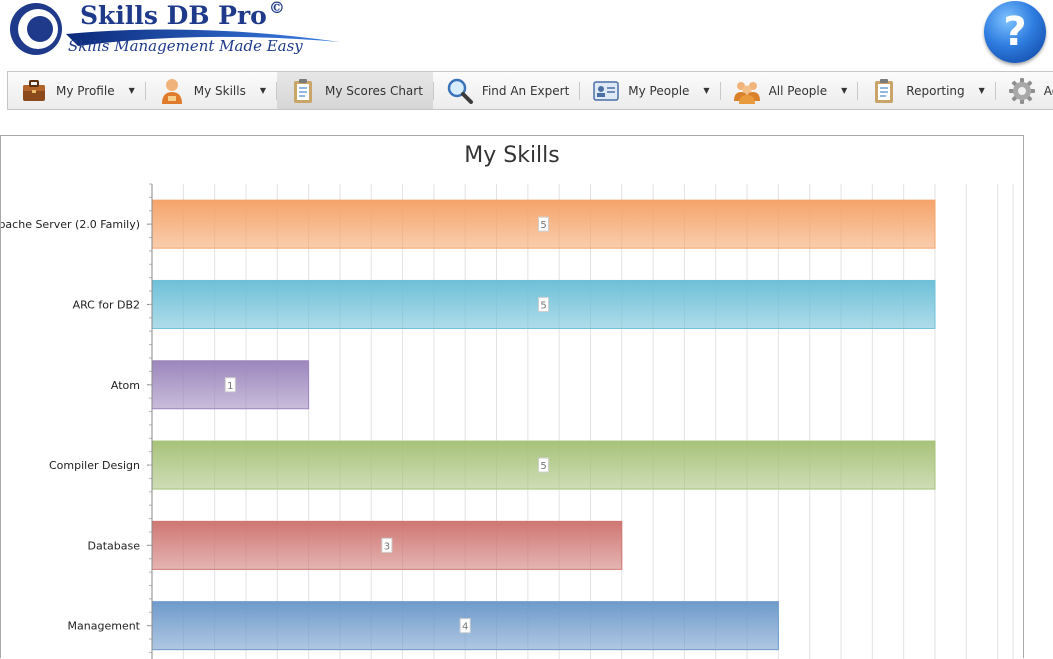 The image size is (1053, 659). I want to click on data-label: 3, so click(387, 546).